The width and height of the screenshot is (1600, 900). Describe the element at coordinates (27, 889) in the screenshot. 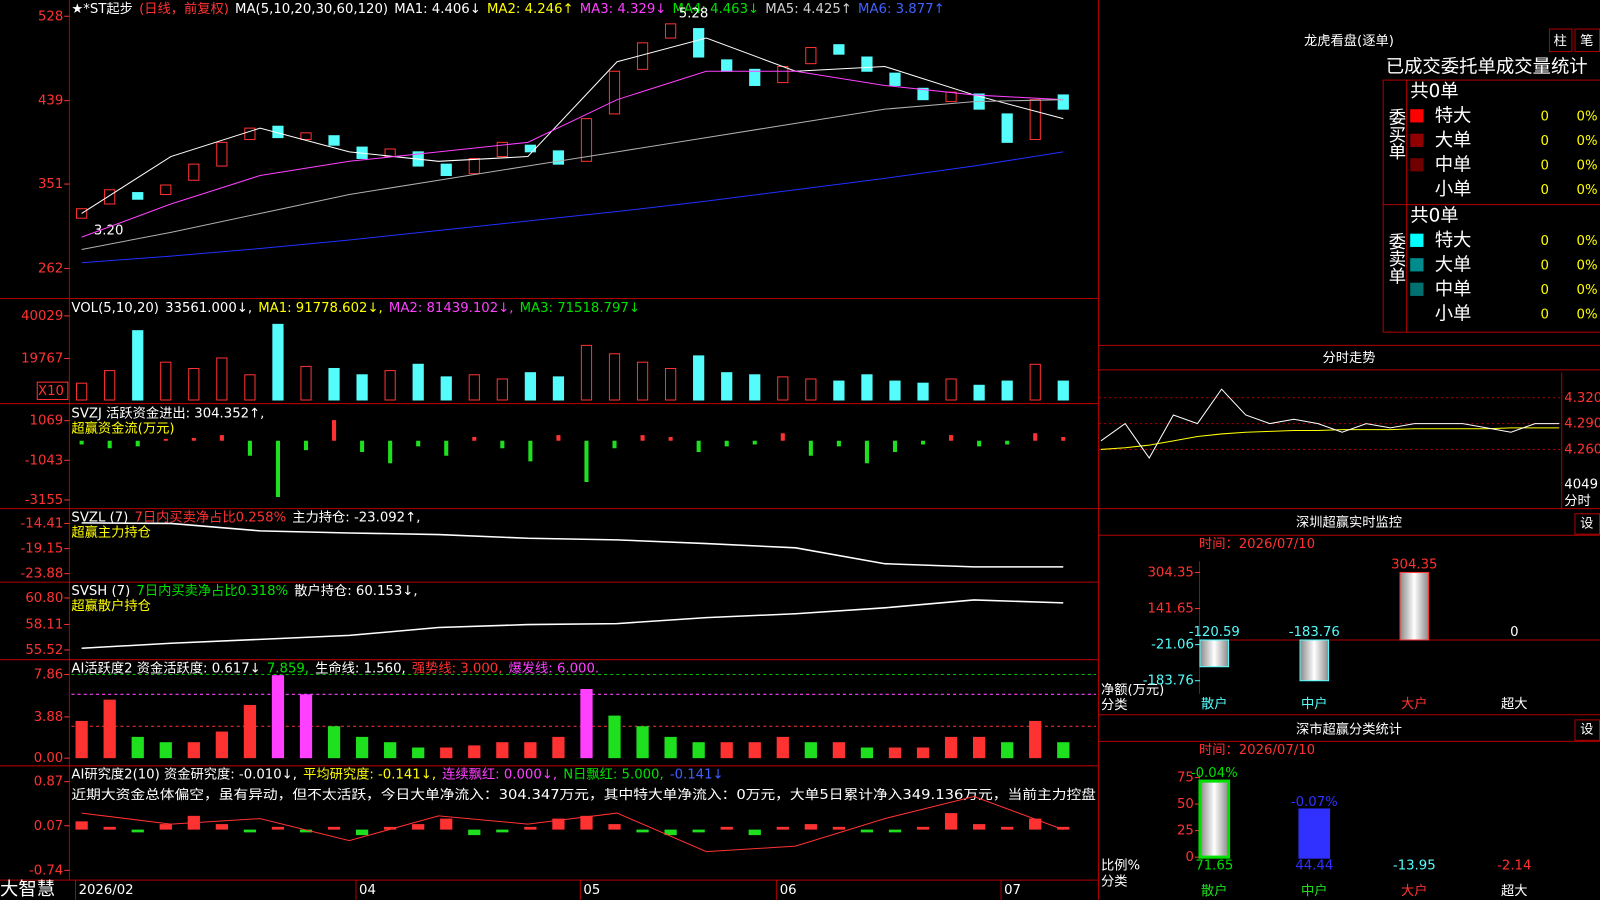

I see `brand: 大智慧` at that location.